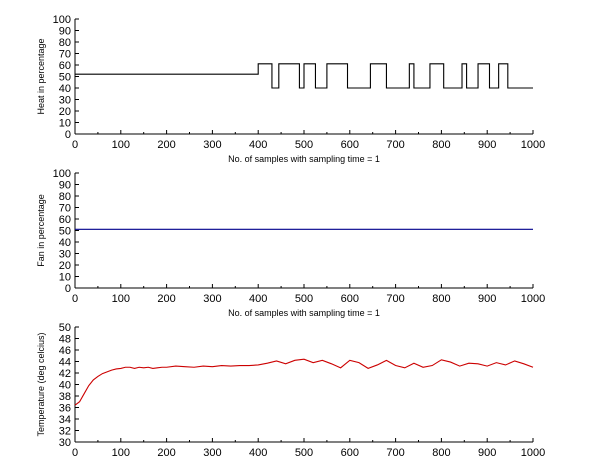 The image size is (610, 460). I want to click on y-tick-label: 38, so click(65, 397).